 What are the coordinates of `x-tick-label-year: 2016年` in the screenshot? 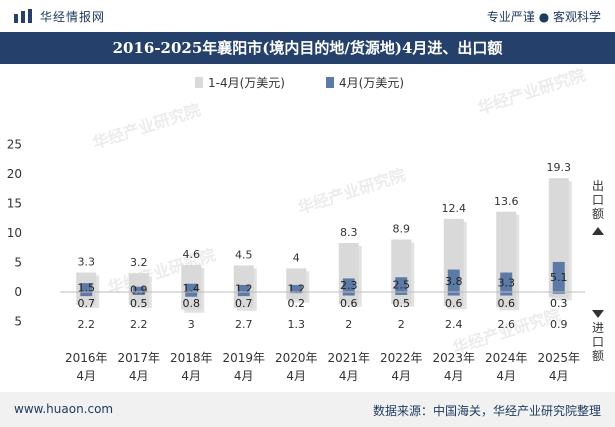 It's located at (86, 358).